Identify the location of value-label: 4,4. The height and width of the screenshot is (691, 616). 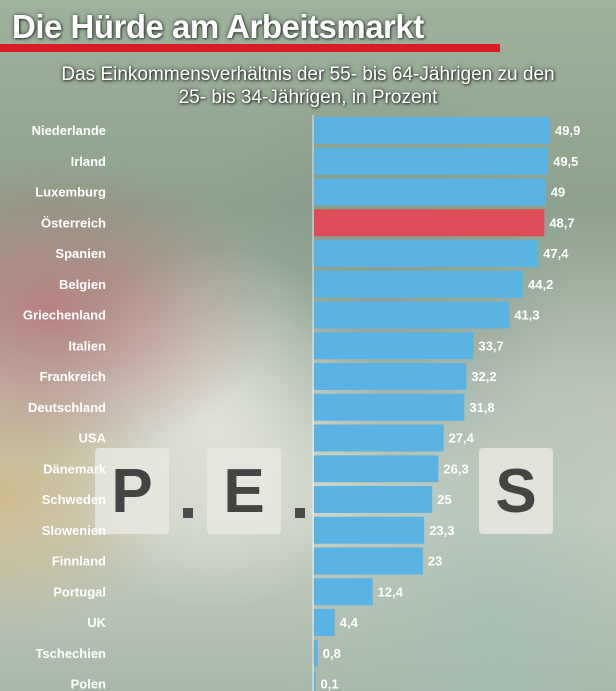
(349, 622).